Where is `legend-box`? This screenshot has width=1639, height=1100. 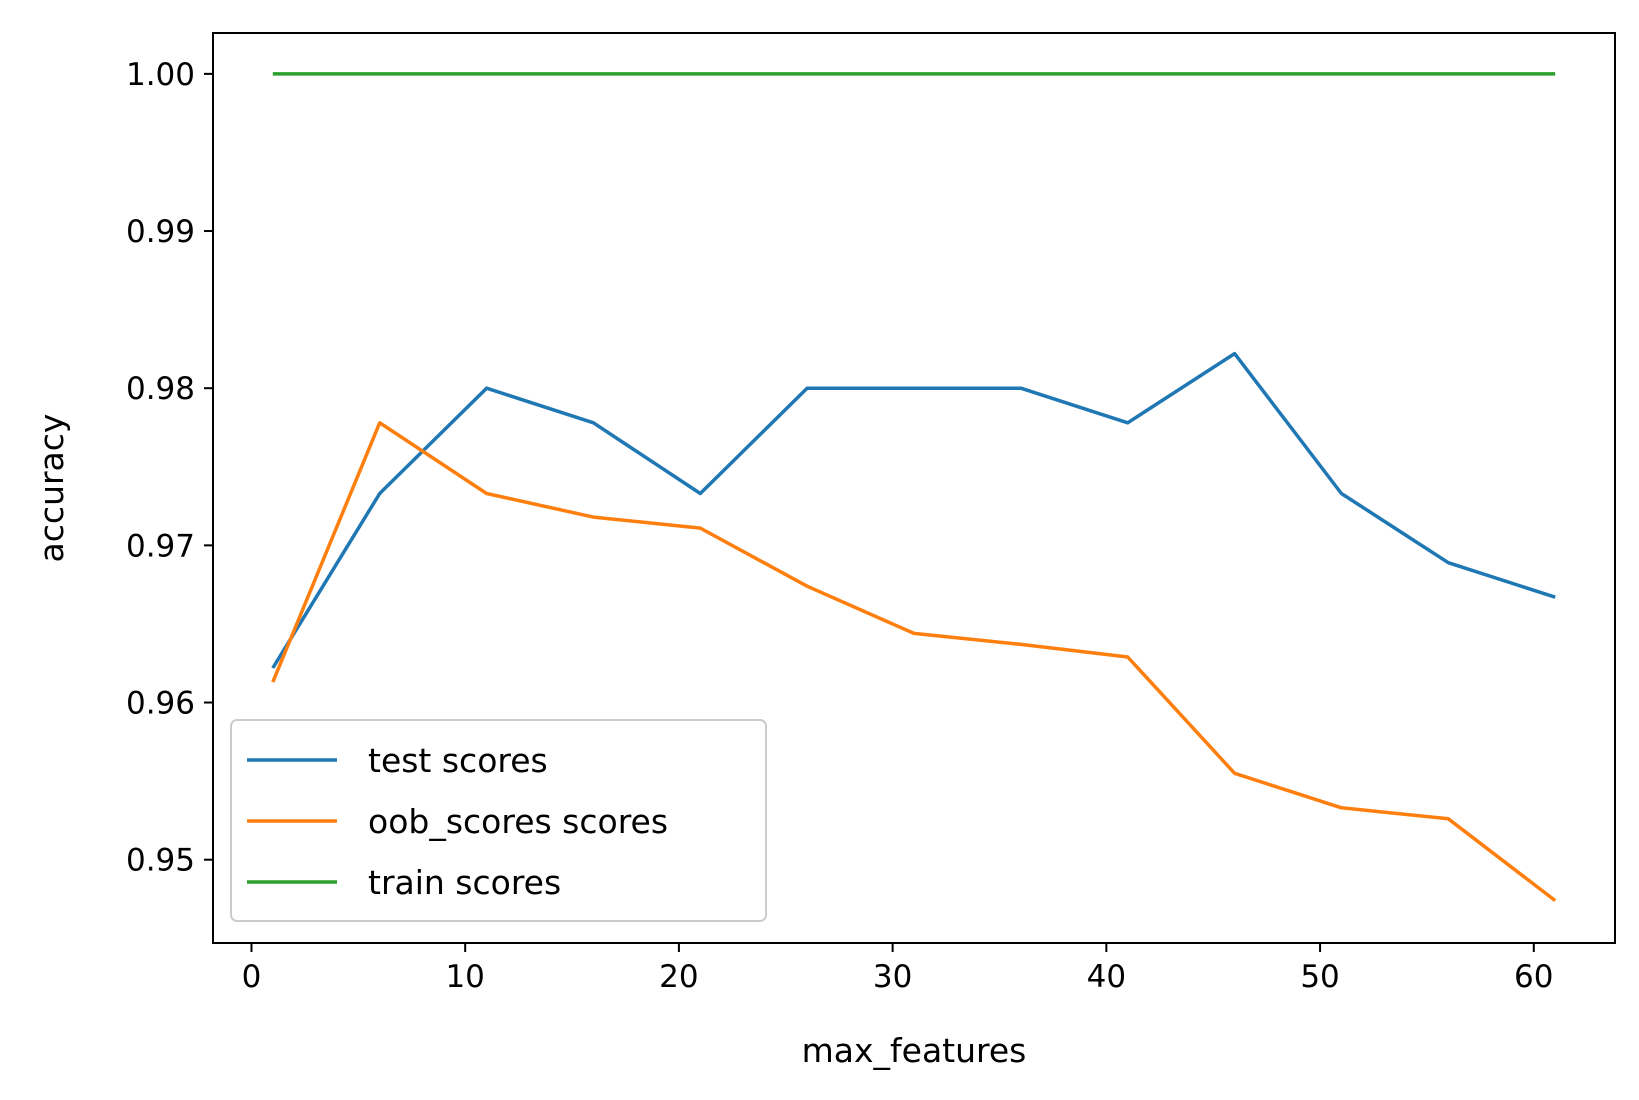 legend-box is located at coordinates (498, 820).